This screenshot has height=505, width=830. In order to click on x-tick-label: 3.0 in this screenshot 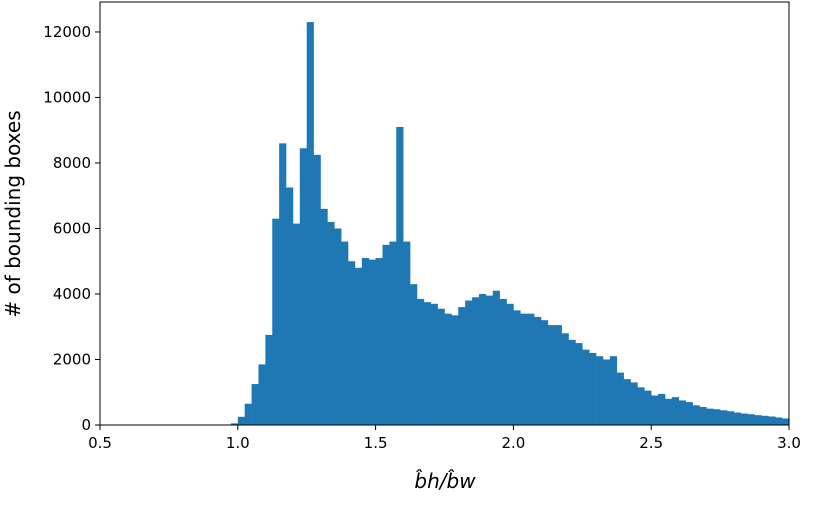, I will do `click(789, 443)`.